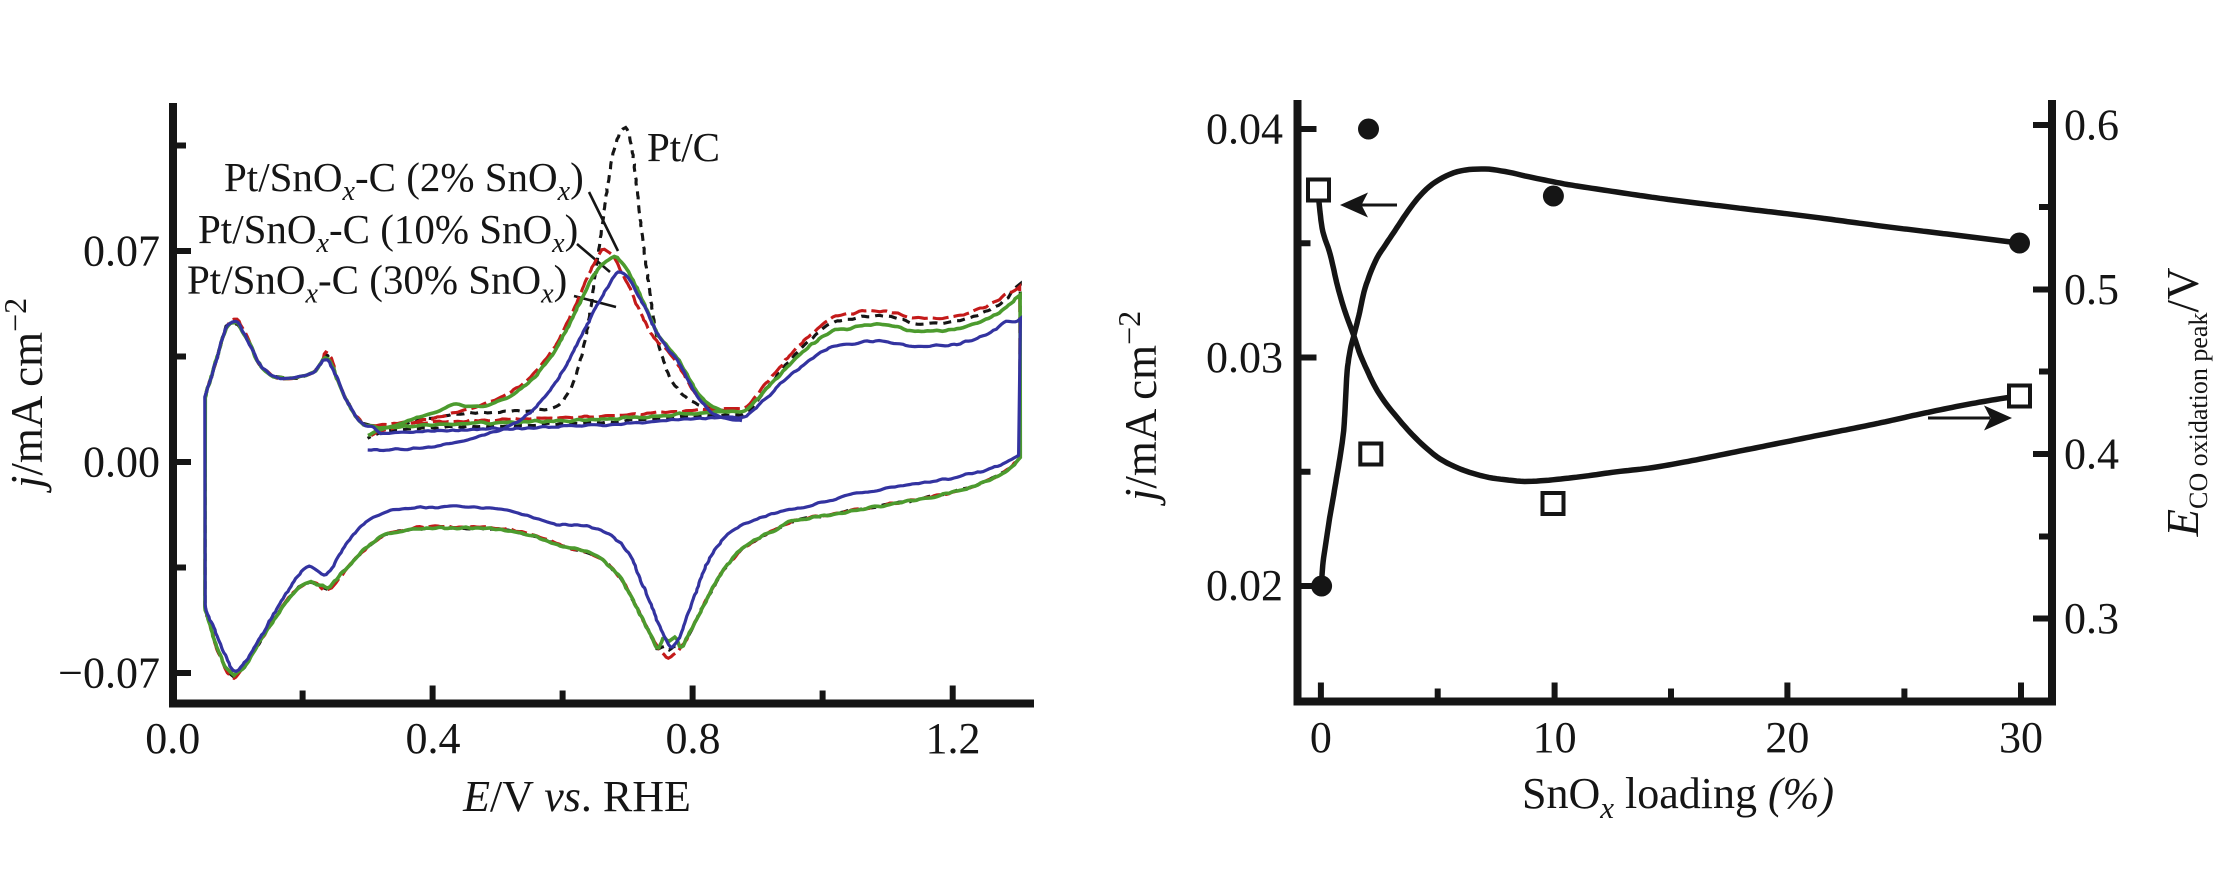 The image size is (2213, 886). Describe the element at coordinates (1787, 737) in the screenshot. I see `svg-text: 20` at that location.